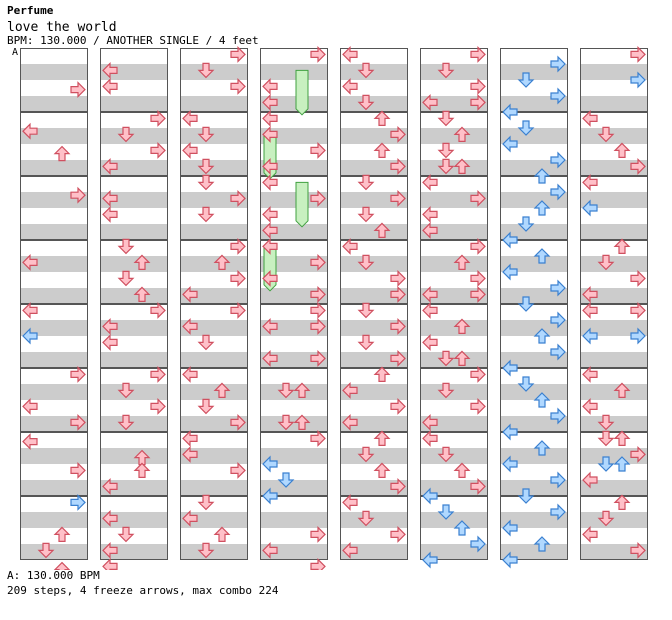 This screenshot has height=620, width=672. I want to click on chart-column, so click(134, 304).